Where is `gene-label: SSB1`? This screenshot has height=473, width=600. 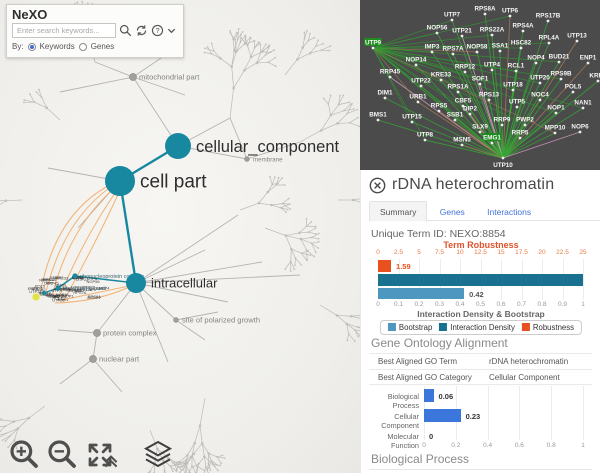
gene-label: SSB1 is located at coordinates (455, 115).